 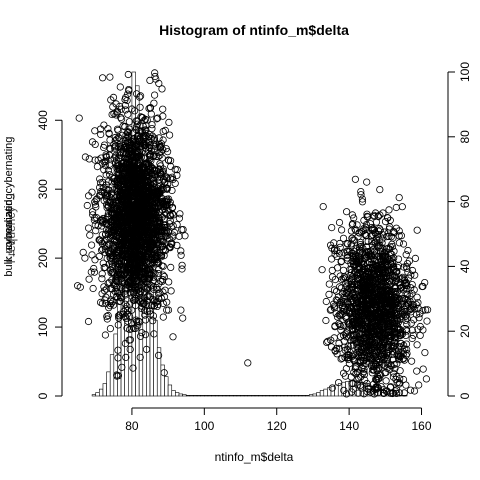 What do you see at coordinates (465, 72) in the screenshot?
I see `y-right-tick-label: 100` at bounding box center [465, 72].